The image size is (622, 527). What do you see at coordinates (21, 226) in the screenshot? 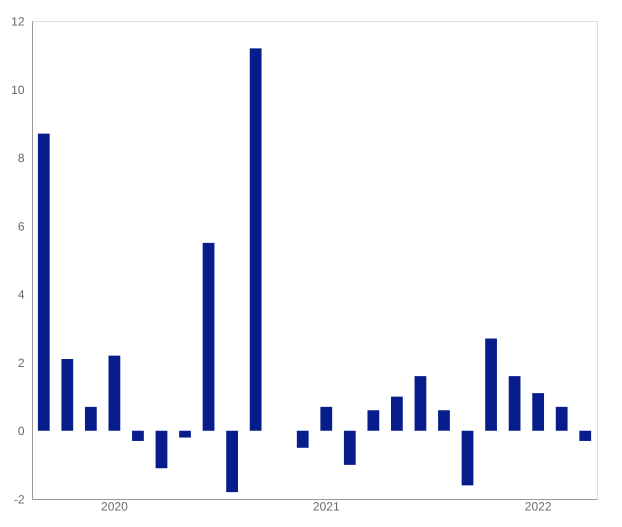
I see `y-tick-label: 6` at bounding box center [21, 226].